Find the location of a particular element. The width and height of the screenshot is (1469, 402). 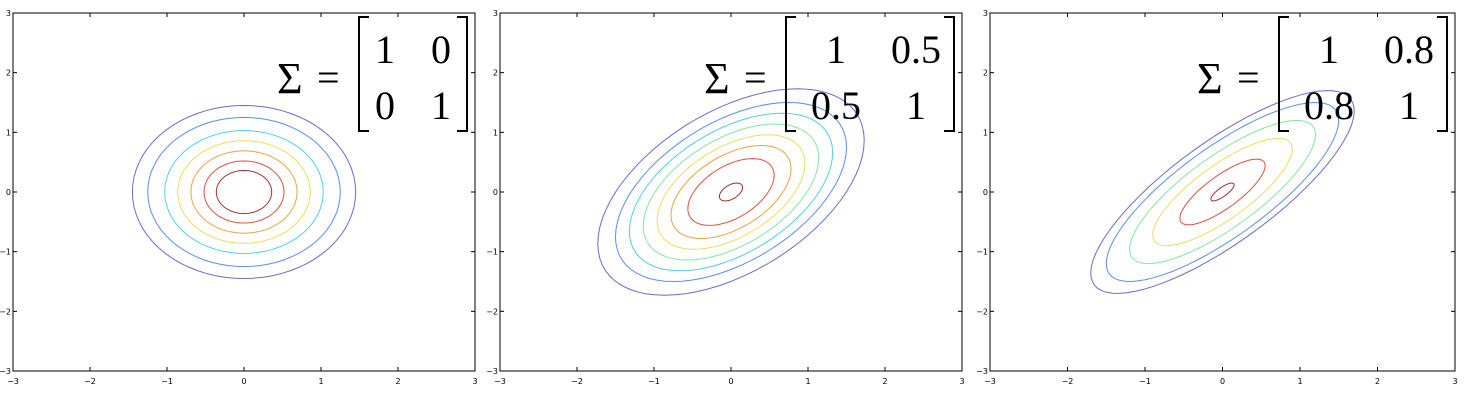

covariance-annotation: Σ = 1 0.8 0.8 1 is located at coordinates (1322, 74).